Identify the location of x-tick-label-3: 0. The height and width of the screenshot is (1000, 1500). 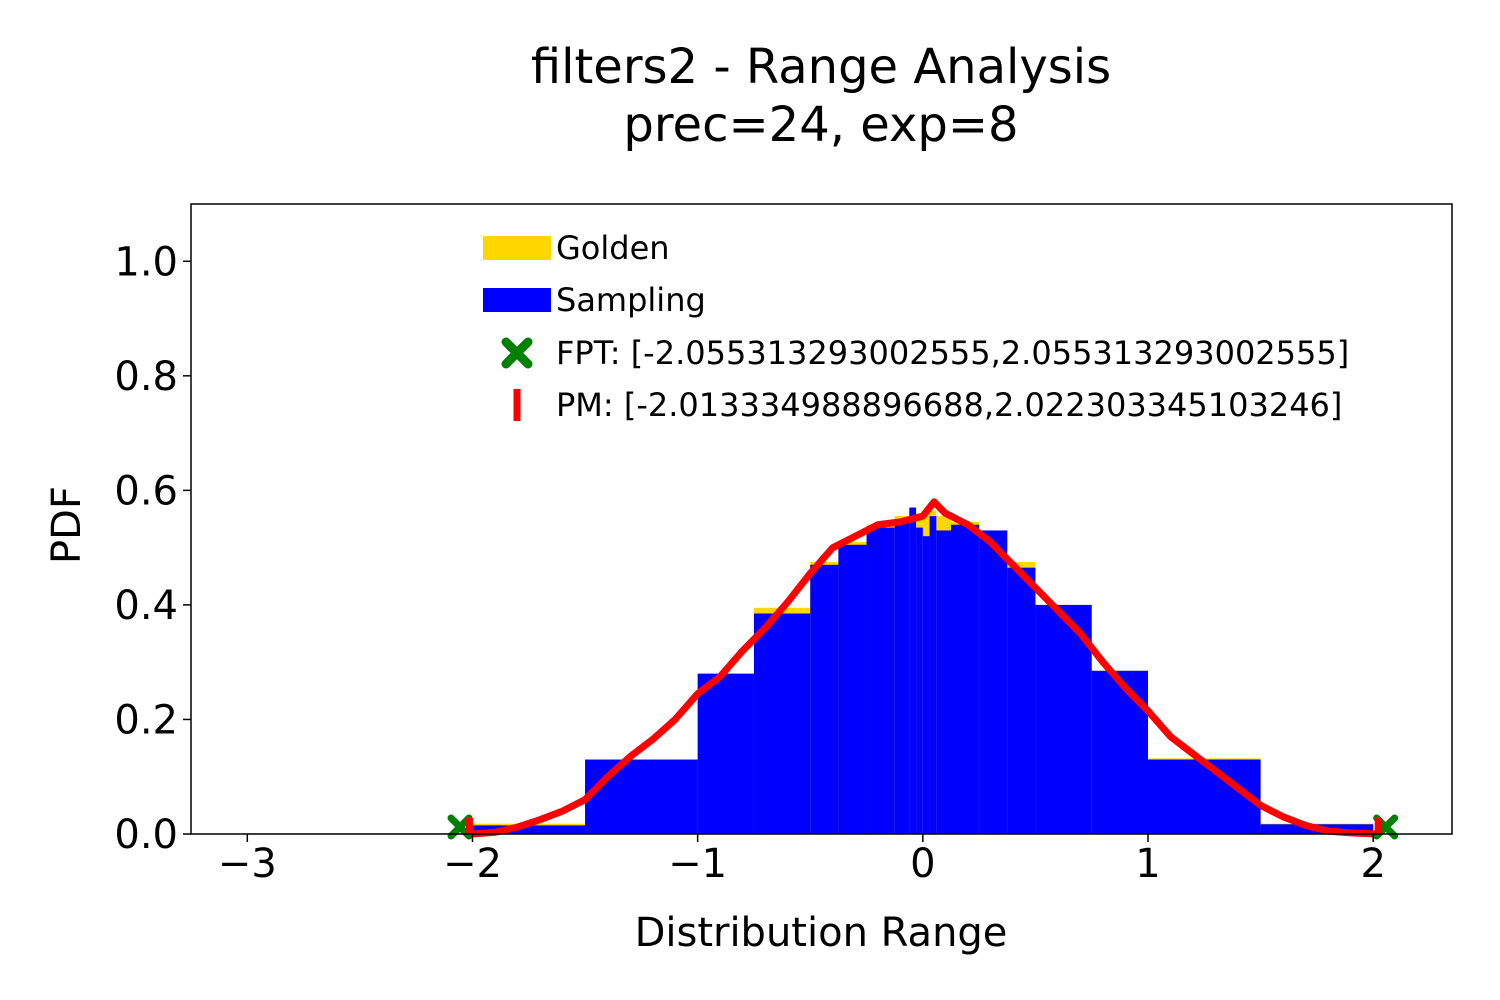
(922, 864).